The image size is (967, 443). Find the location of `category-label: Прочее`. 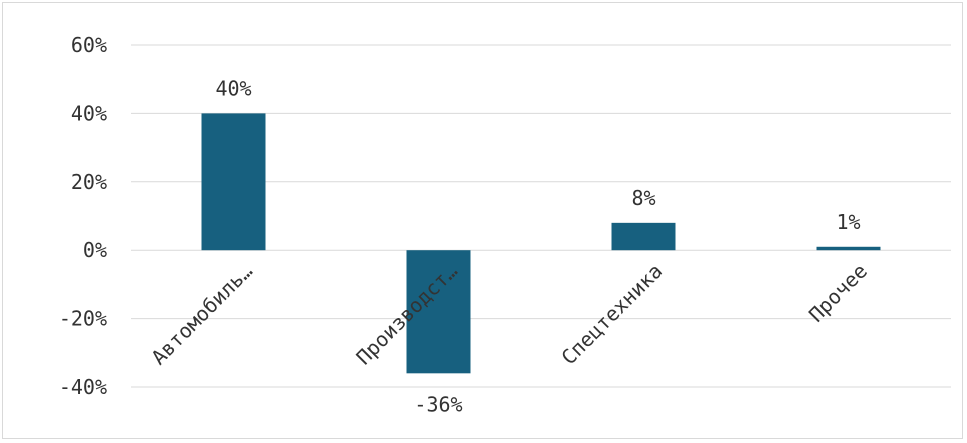

category-label: Прочее is located at coordinates (838, 293).